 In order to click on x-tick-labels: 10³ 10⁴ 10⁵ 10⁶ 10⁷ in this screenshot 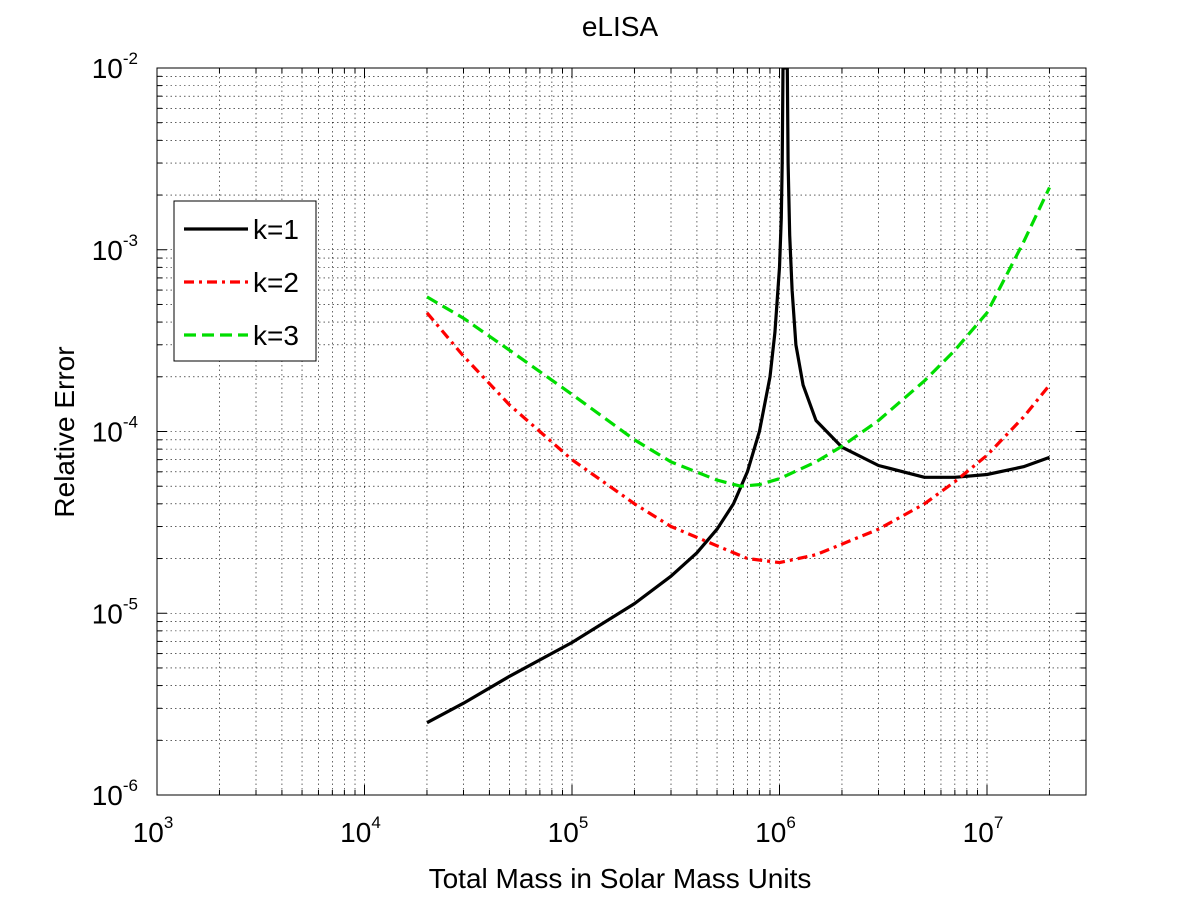, I will do `click(568, 830)`.